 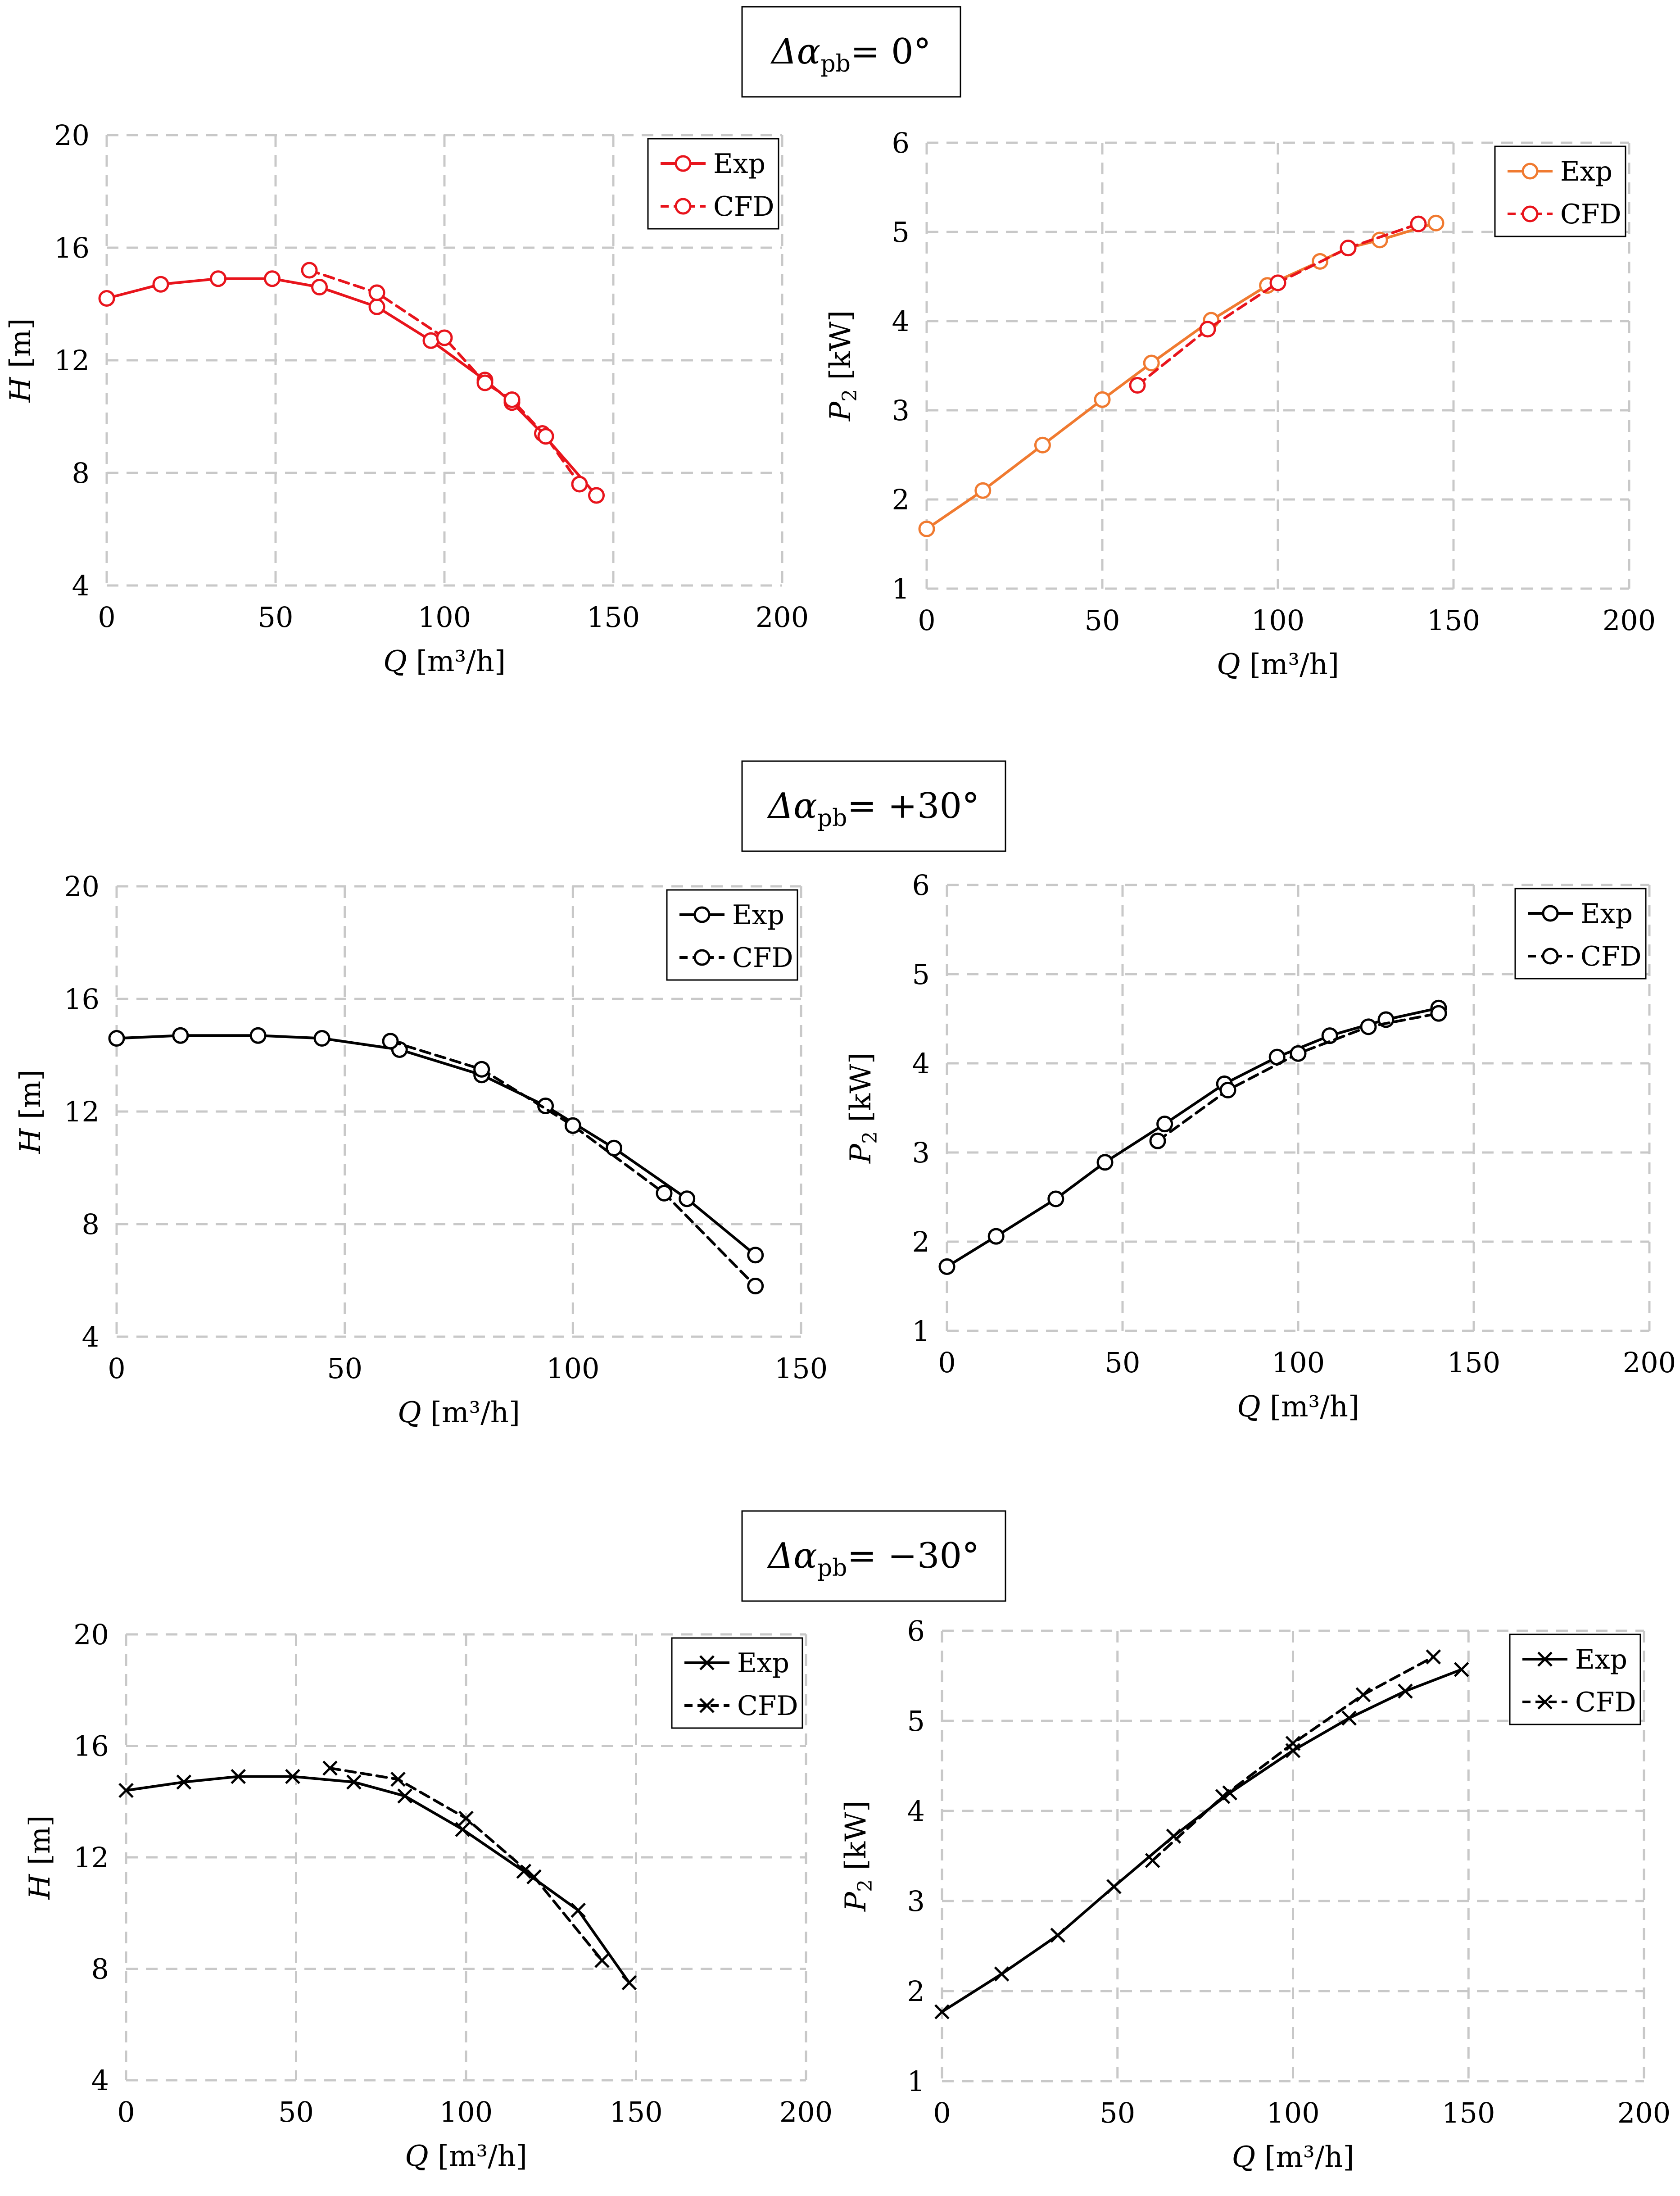 I want to click on section-header-value: = −30°, so click(x=913, y=1556).